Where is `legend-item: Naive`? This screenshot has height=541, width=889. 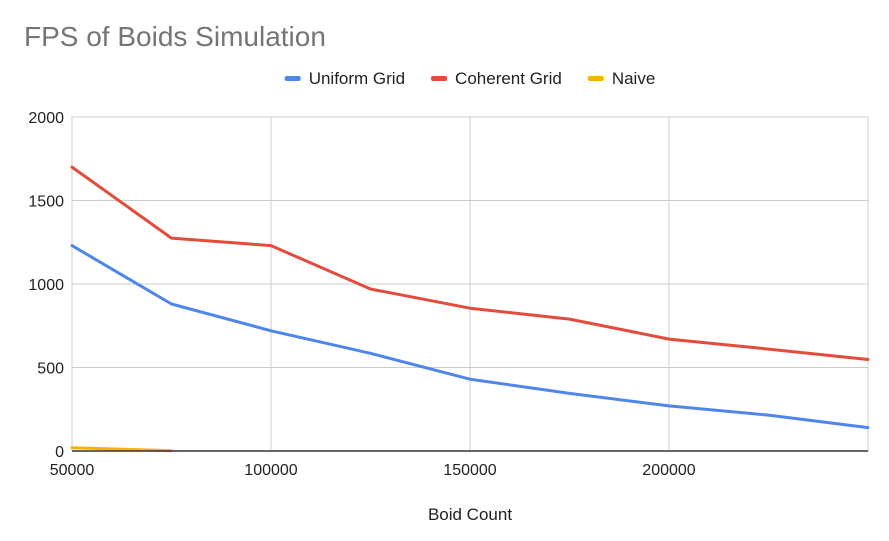 legend-item: Naive is located at coordinates (621, 78).